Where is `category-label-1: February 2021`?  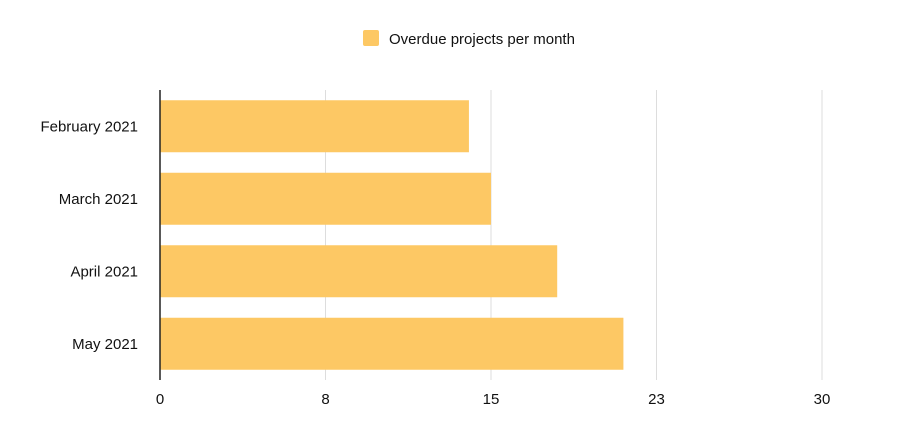
category-label-1: February 2021 is located at coordinates (89, 126).